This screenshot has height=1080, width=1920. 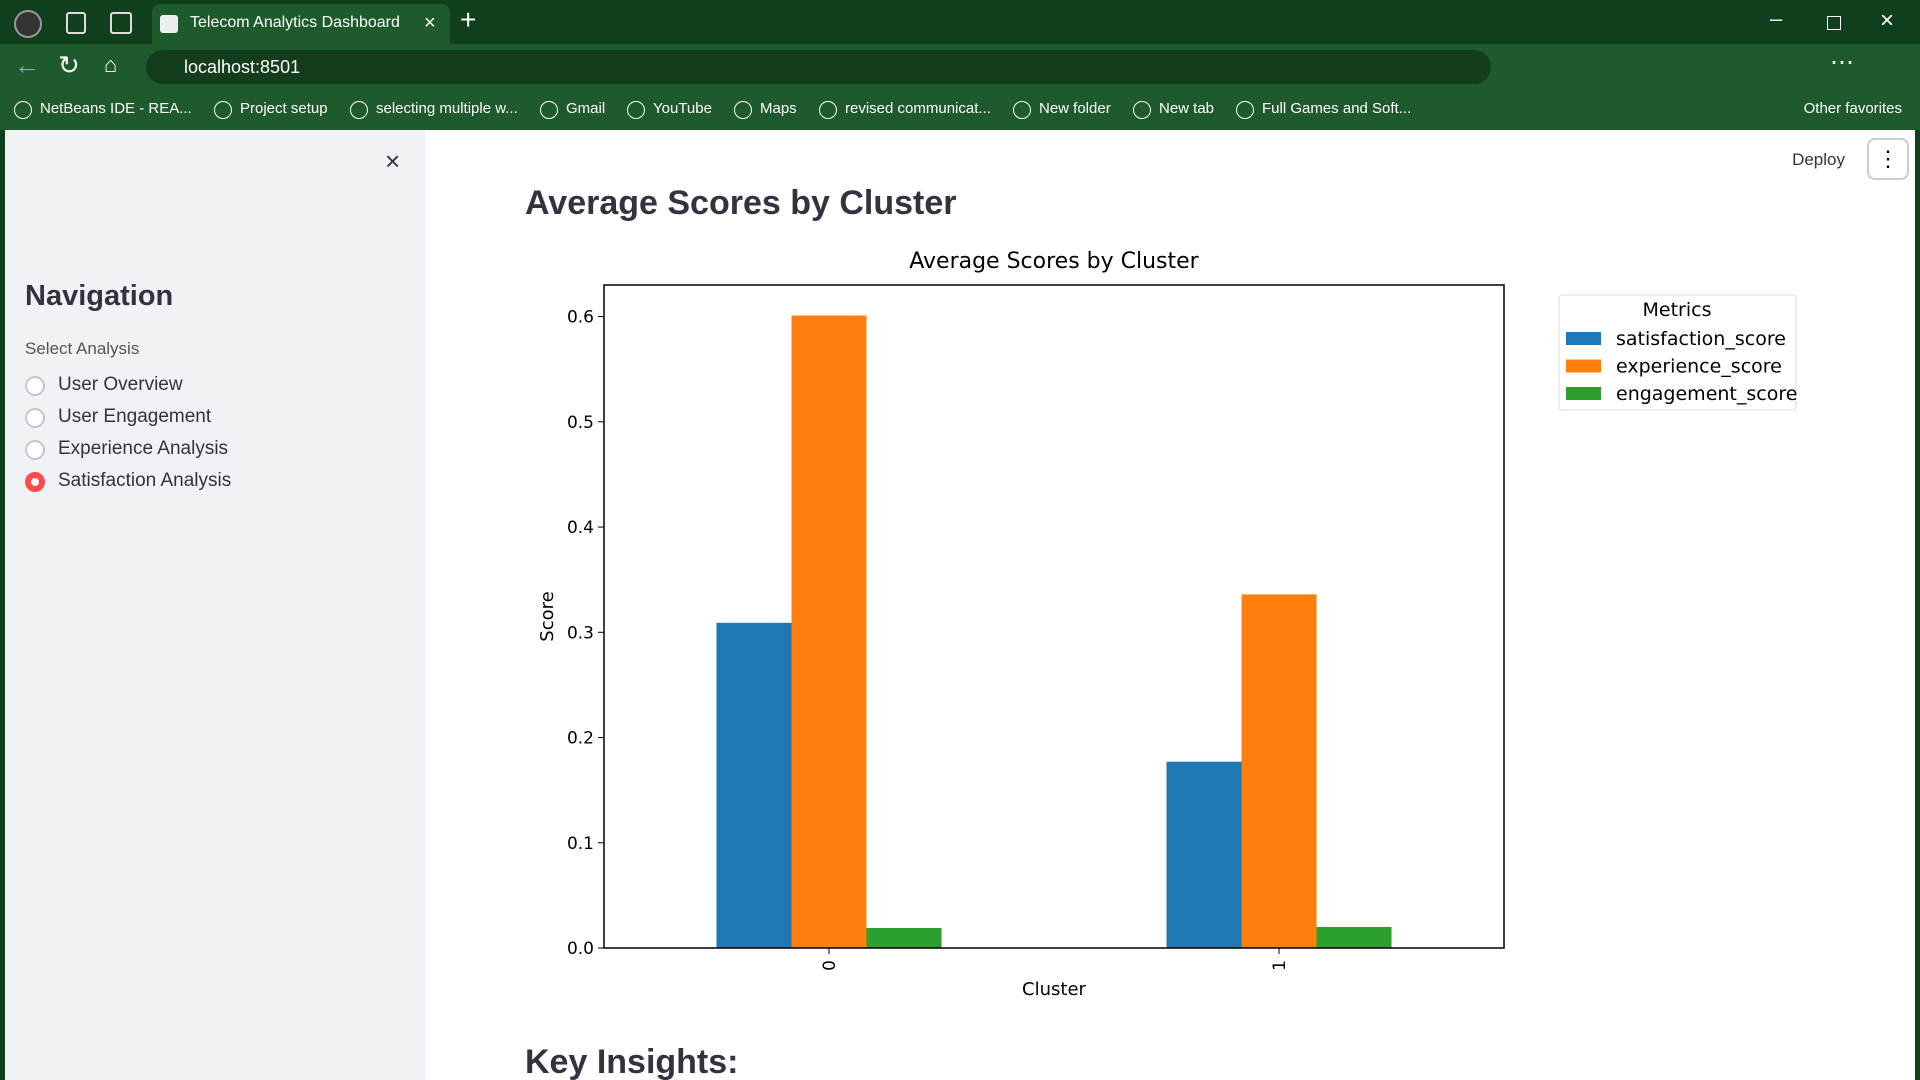 What do you see at coordinates (1677, 310) in the screenshot?
I see `legend-title: Metrics` at bounding box center [1677, 310].